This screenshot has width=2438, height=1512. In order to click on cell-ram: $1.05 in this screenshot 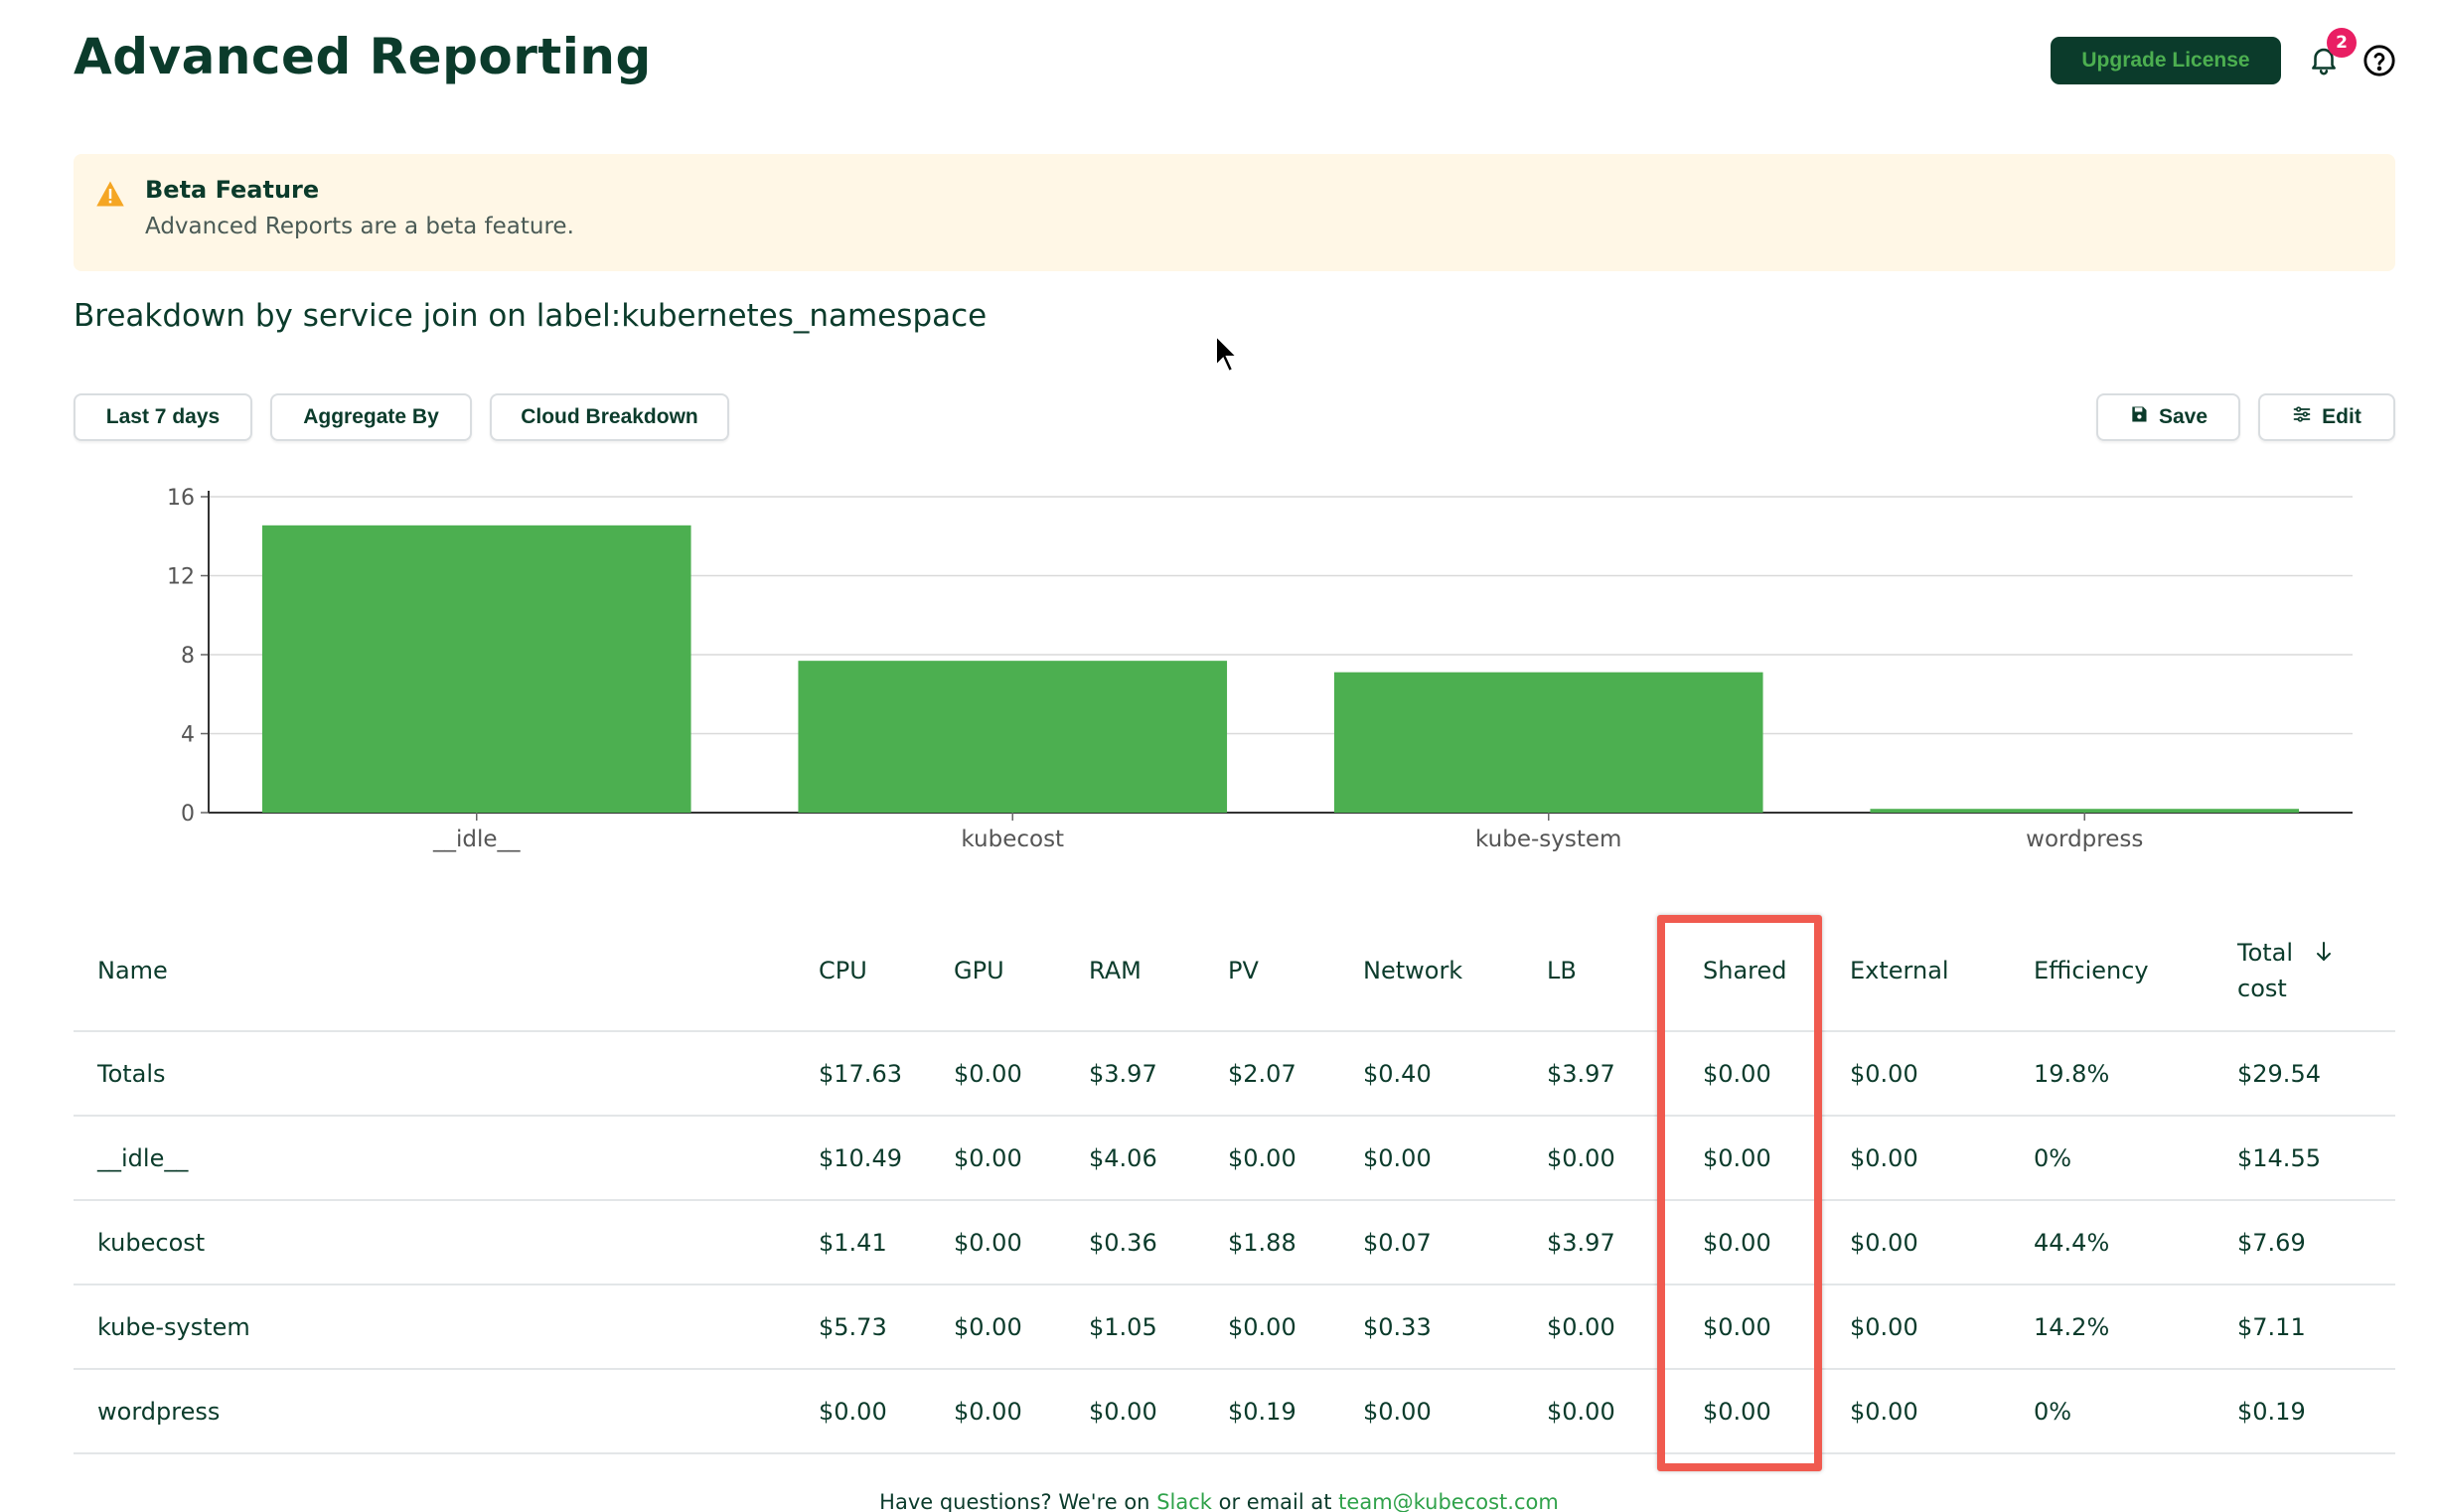, I will do `click(1158, 1327)`.